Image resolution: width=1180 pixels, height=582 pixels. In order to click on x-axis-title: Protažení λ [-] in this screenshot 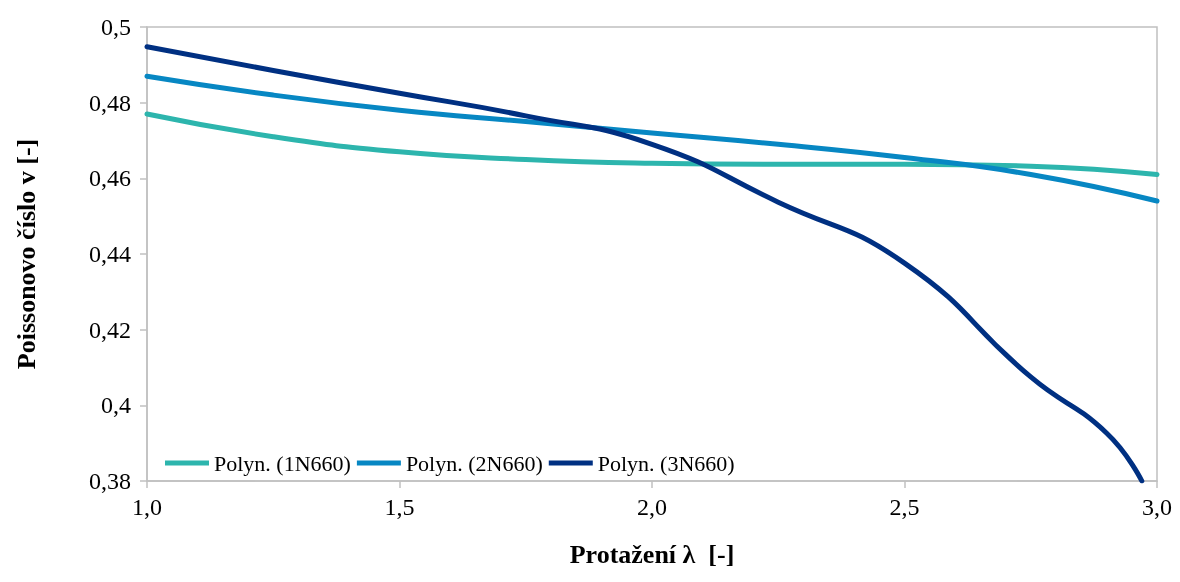, I will do `click(652, 554)`.